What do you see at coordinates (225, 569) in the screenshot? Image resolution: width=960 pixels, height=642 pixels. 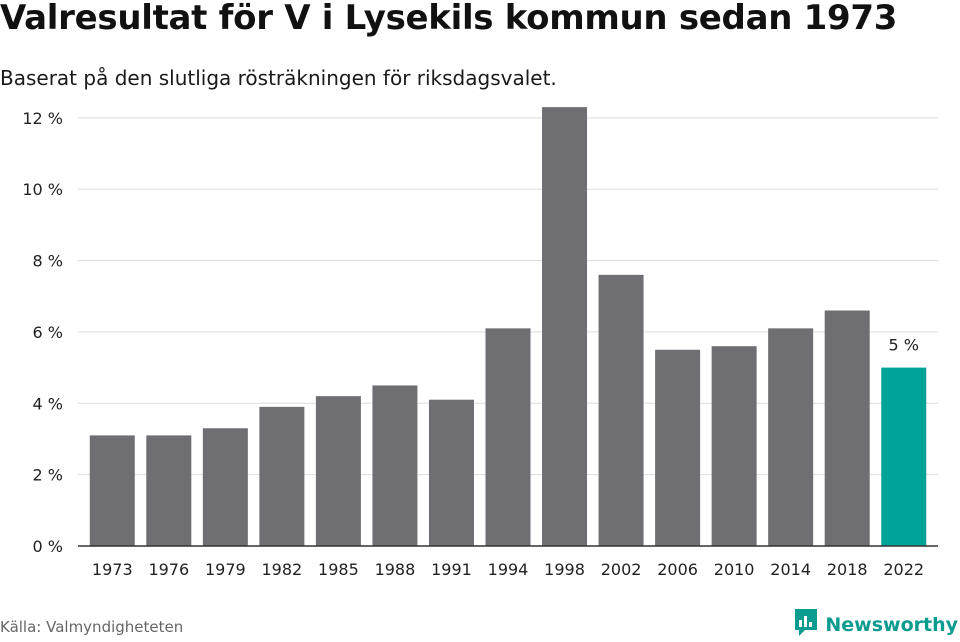 I see `x-tick-label: 1979` at bounding box center [225, 569].